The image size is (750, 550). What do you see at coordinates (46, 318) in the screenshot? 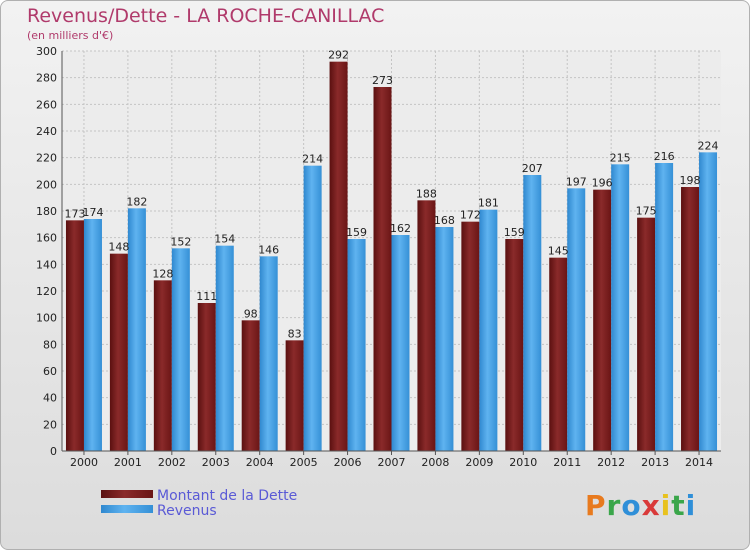
I see `y-tick-label: 100` at bounding box center [46, 318].